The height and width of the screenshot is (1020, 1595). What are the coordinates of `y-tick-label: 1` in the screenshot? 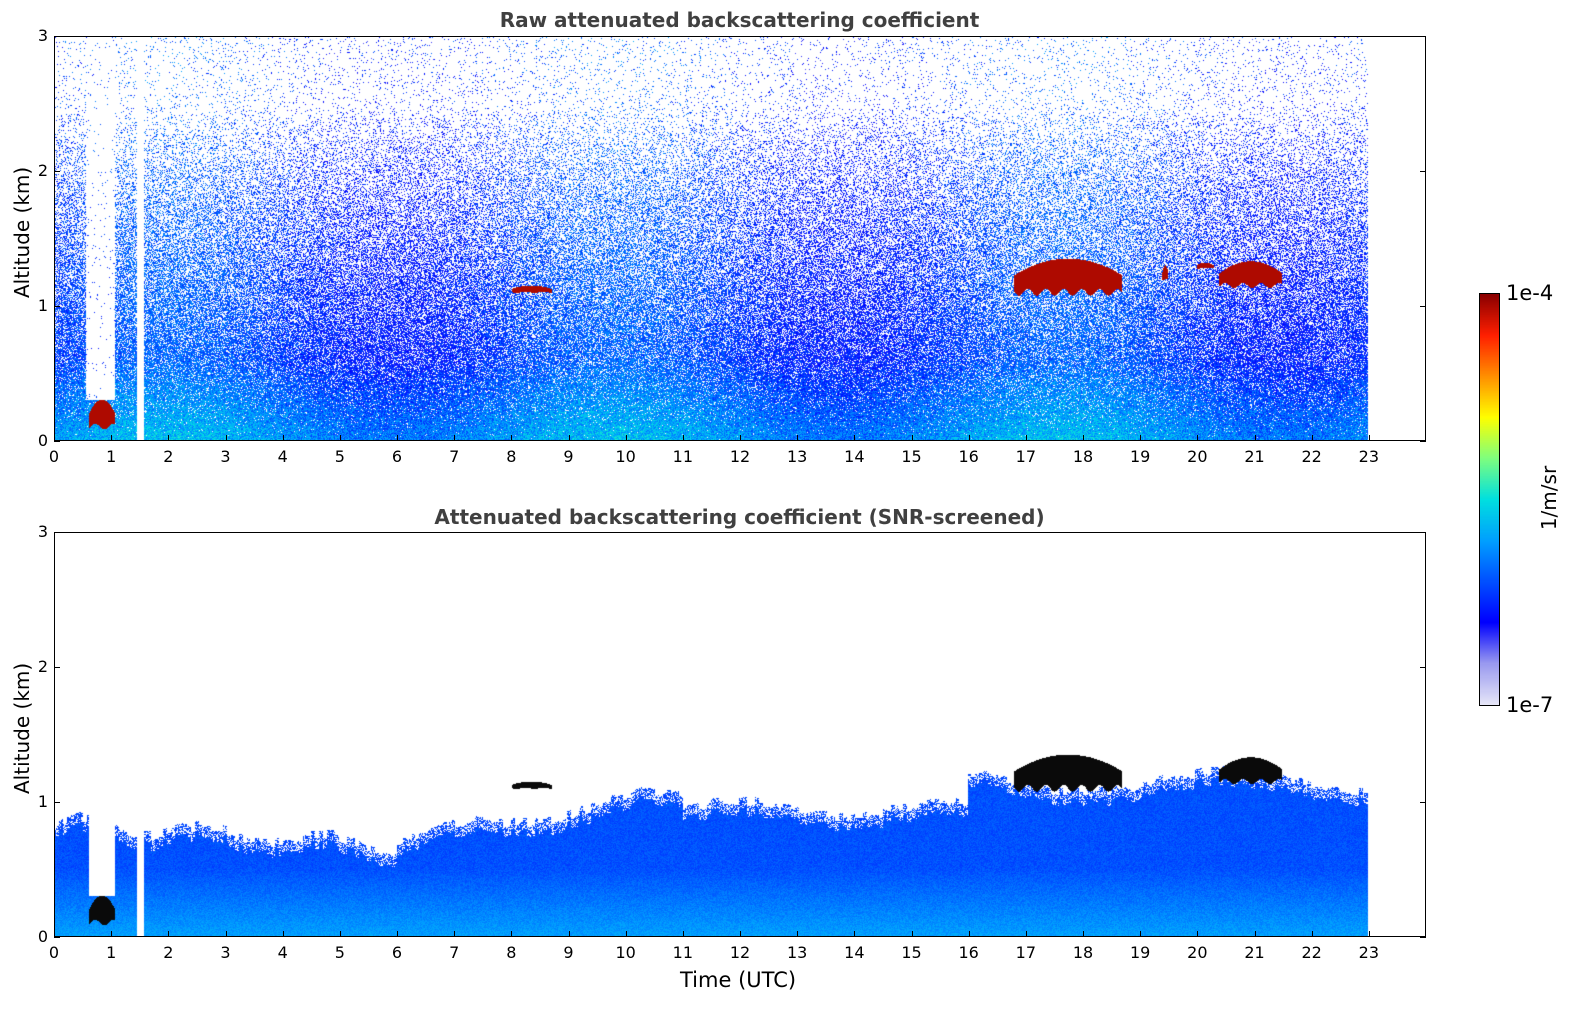 It's located at (42, 305).